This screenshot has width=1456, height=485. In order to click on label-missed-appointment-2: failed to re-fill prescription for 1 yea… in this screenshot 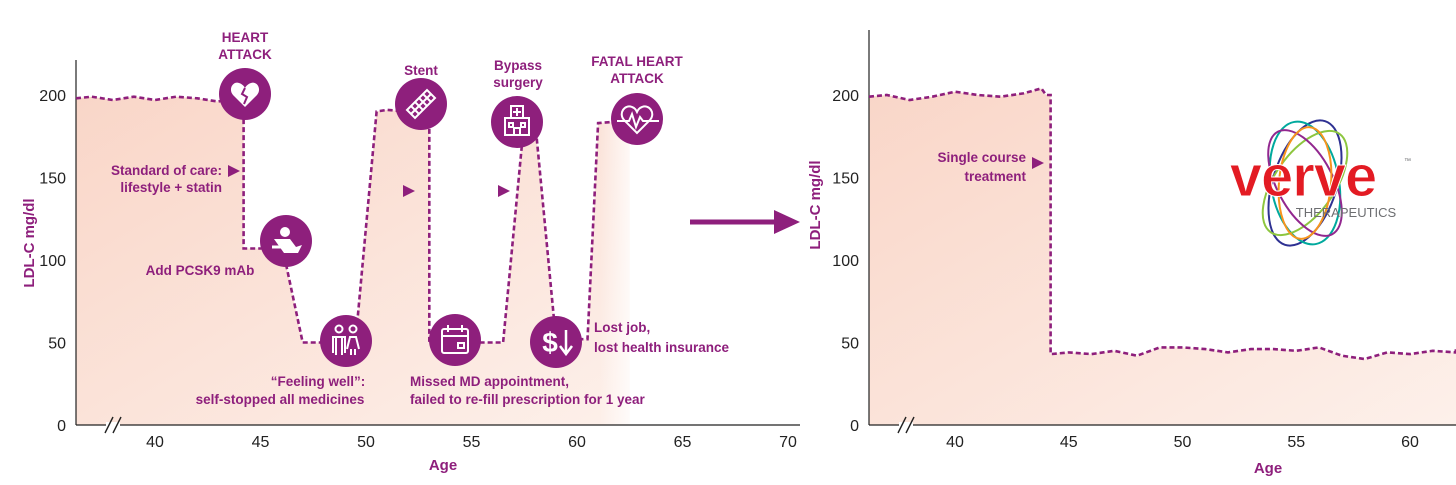, I will do `click(528, 399)`.